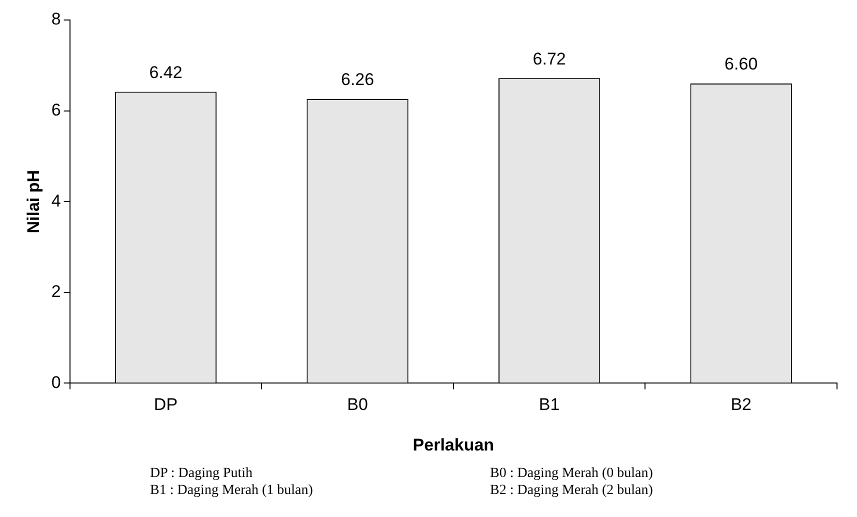 The height and width of the screenshot is (517, 857). What do you see at coordinates (202, 473) in the screenshot?
I see `text: DP : Daging Putih` at bounding box center [202, 473].